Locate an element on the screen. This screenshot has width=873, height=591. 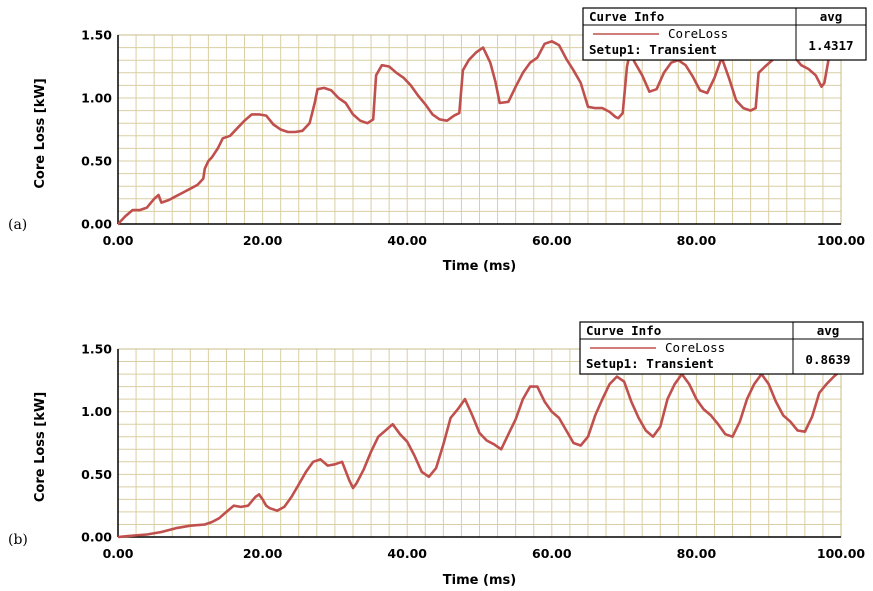
legend-avg-value: 1.4317 is located at coordinates (830, 45).